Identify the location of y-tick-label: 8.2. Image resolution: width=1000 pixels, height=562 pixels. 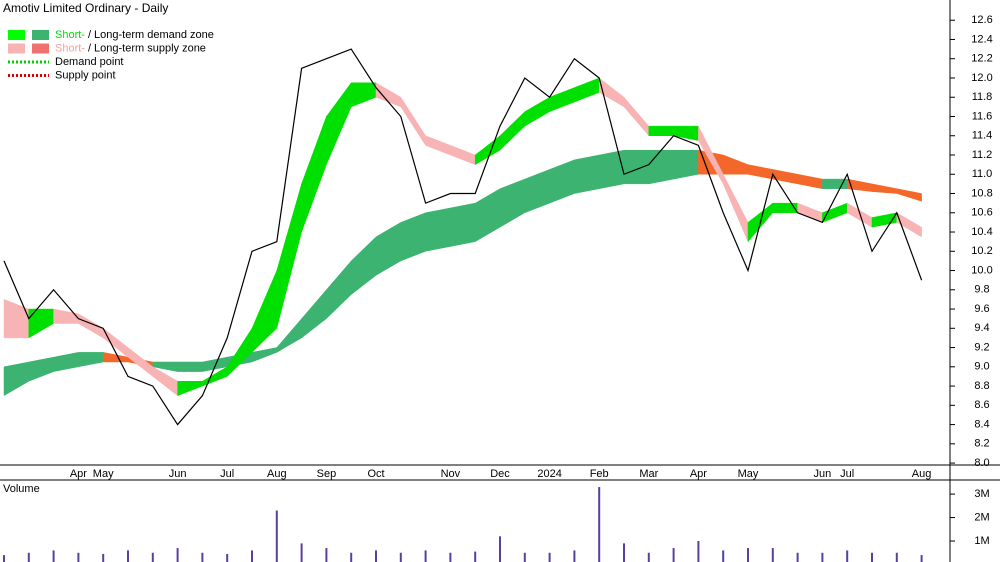
(981, 444).